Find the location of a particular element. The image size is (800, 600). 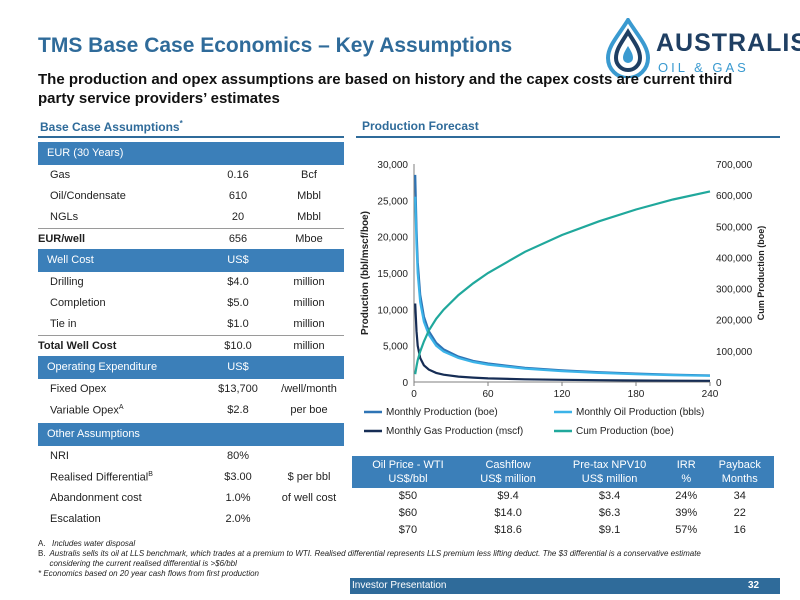

footer: Investor Presentation 32 is located at coordinates (400, 589).